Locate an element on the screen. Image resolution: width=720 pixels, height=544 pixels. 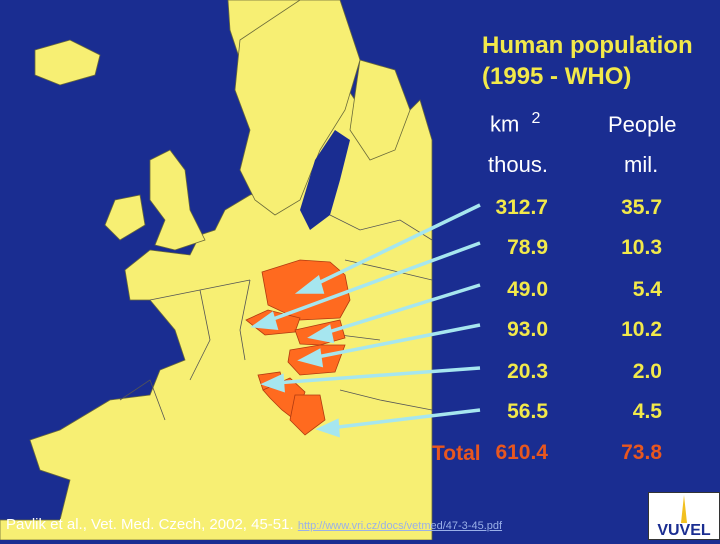
row-1-people: 35.7 is located at coordinates (641, 207).